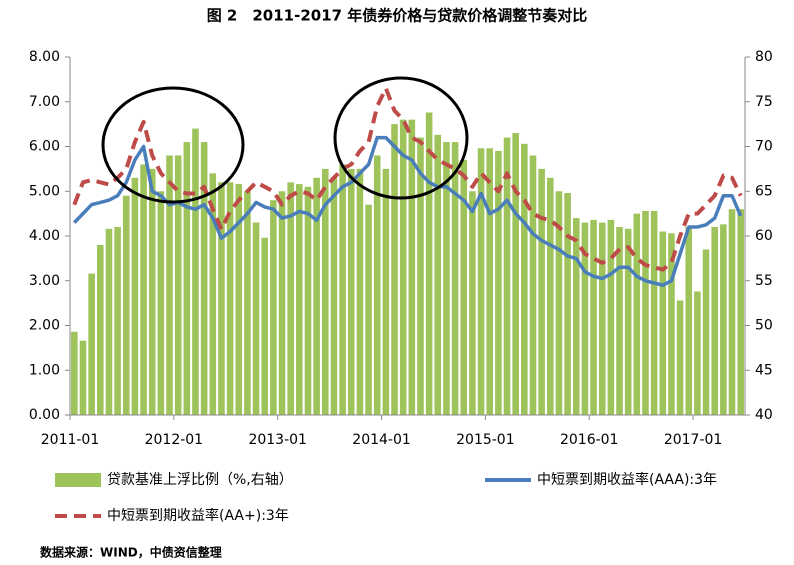 The image size is (794, 565). I want to click on y2-tick-label: 75, so click(764, 102).